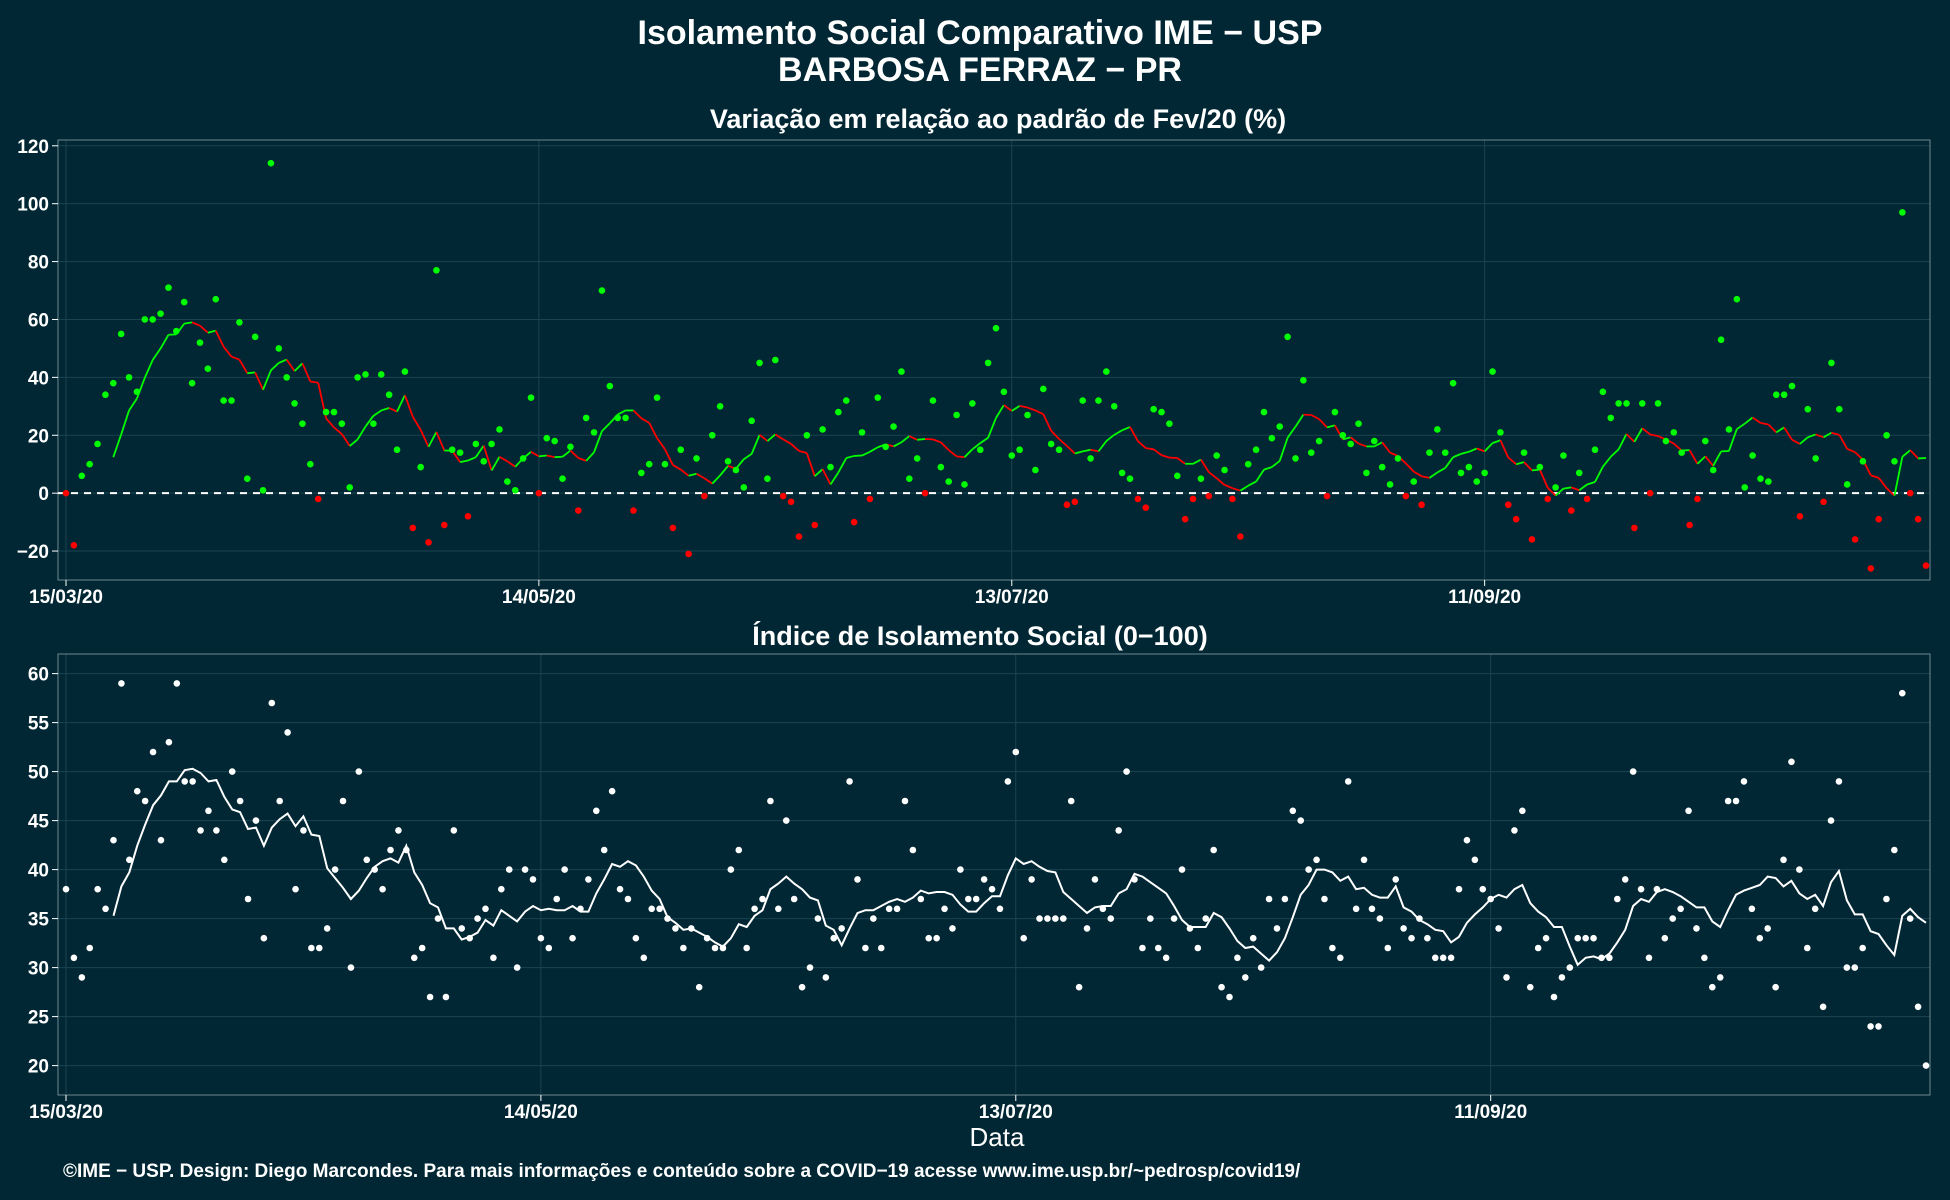 The image size is (1950, 1200). What do you see at coordinates (33, 552) in the screenshot?
I see `y-tick-label: −20` at bounding box center [33, 552].